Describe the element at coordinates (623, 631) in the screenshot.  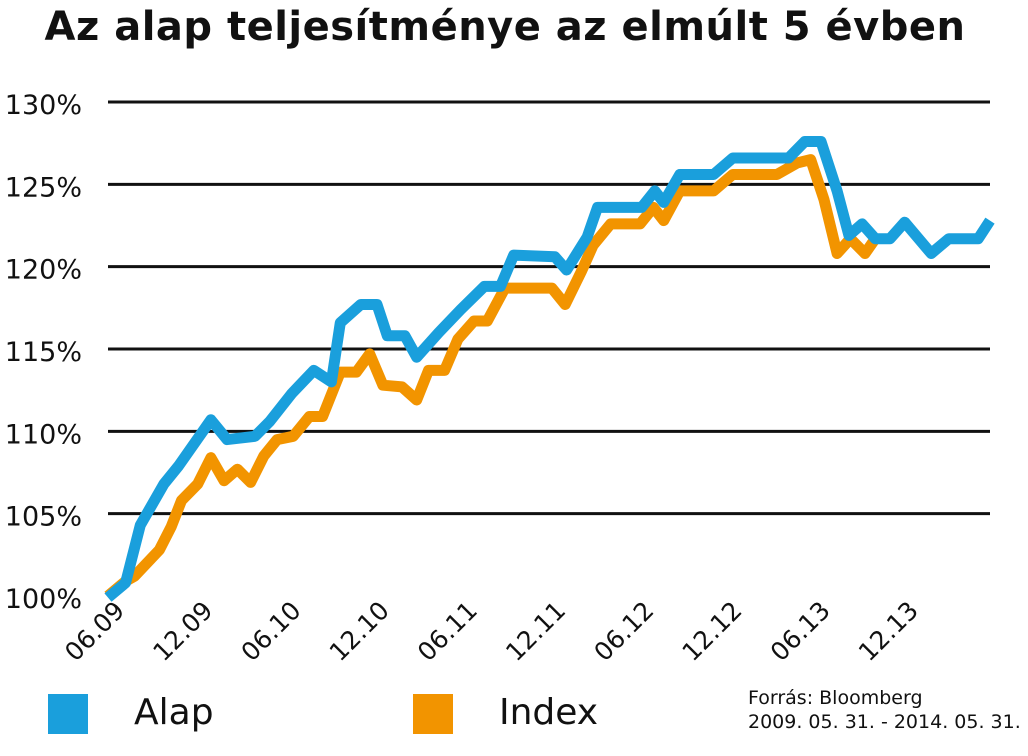
I see `x-tick-label: 06.12` at that location.